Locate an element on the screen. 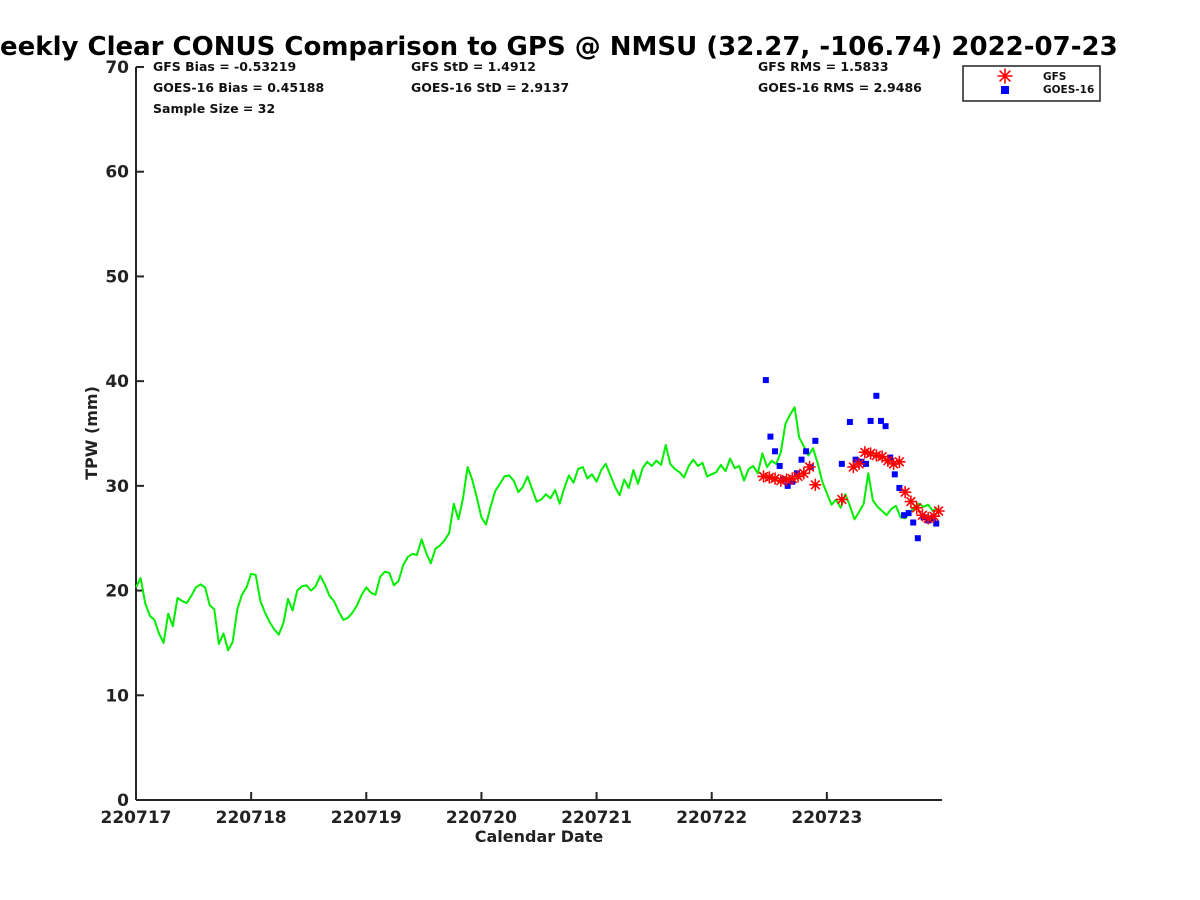 Image resolution: width=1200 pixels, height=900 pixels. legend-goes-marker is located at coordinates (1005, 90).